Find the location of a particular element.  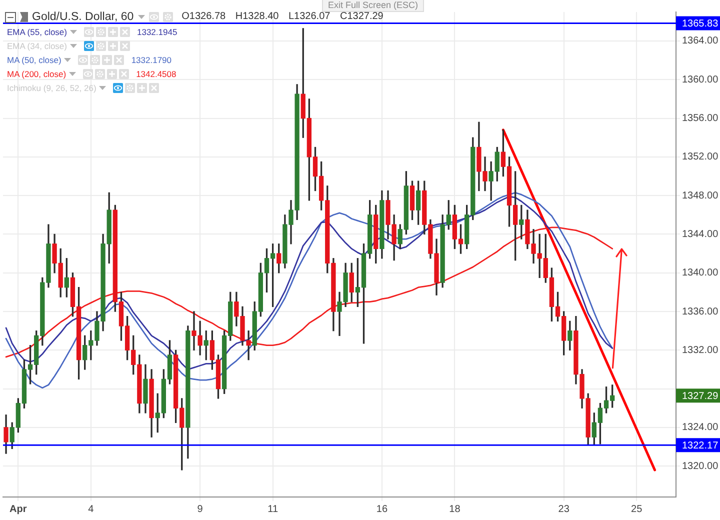

annotation: 1342.4508 is located at coordinates (156, 74).